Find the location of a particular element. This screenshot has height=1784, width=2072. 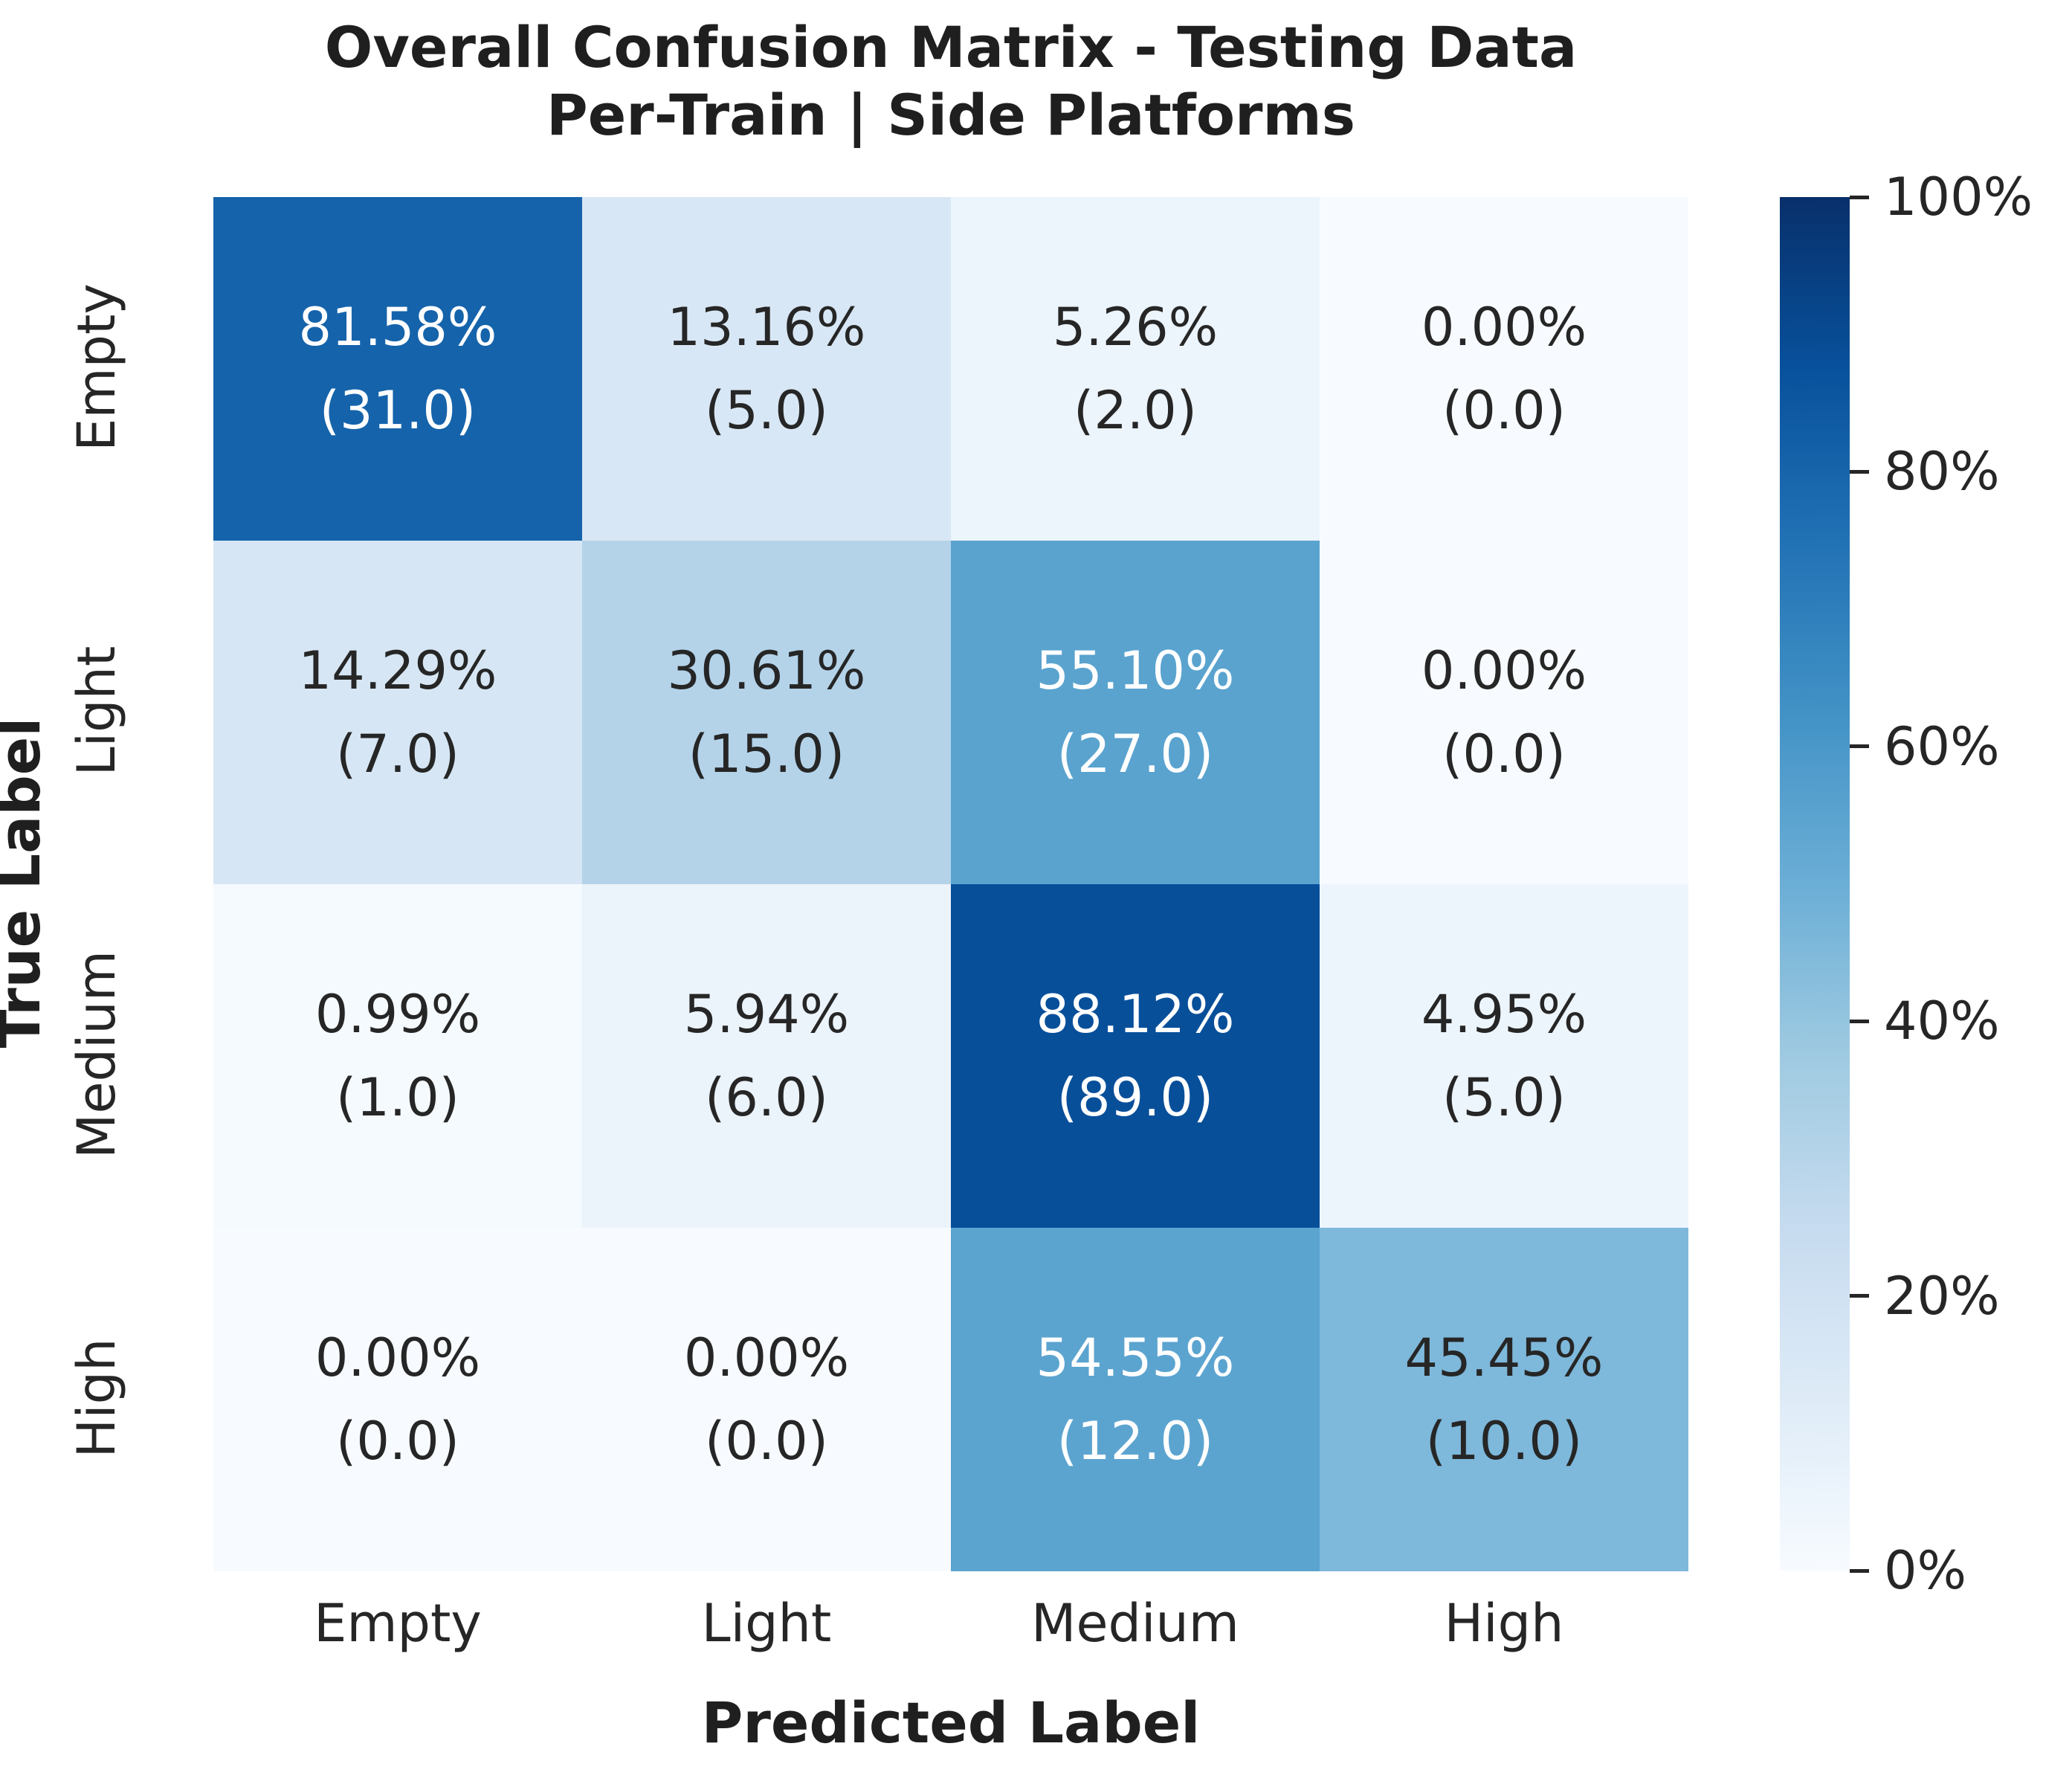

x-axis-ticks: Empty Light Medium High is located at coordinates (950, 1623).